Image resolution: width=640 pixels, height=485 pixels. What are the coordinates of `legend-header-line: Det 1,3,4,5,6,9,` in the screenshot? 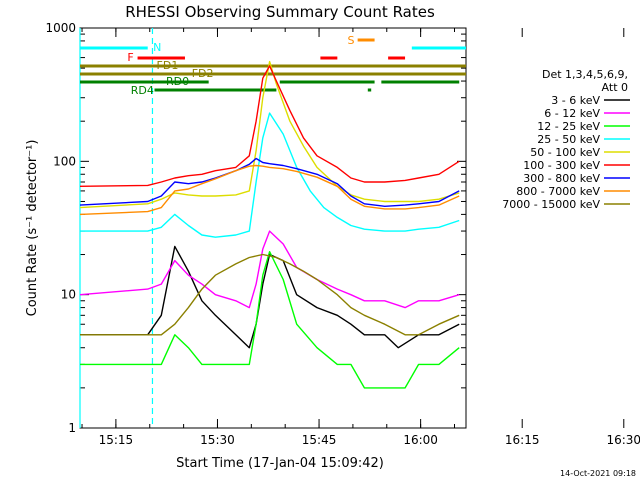 It's located at (585, 74).